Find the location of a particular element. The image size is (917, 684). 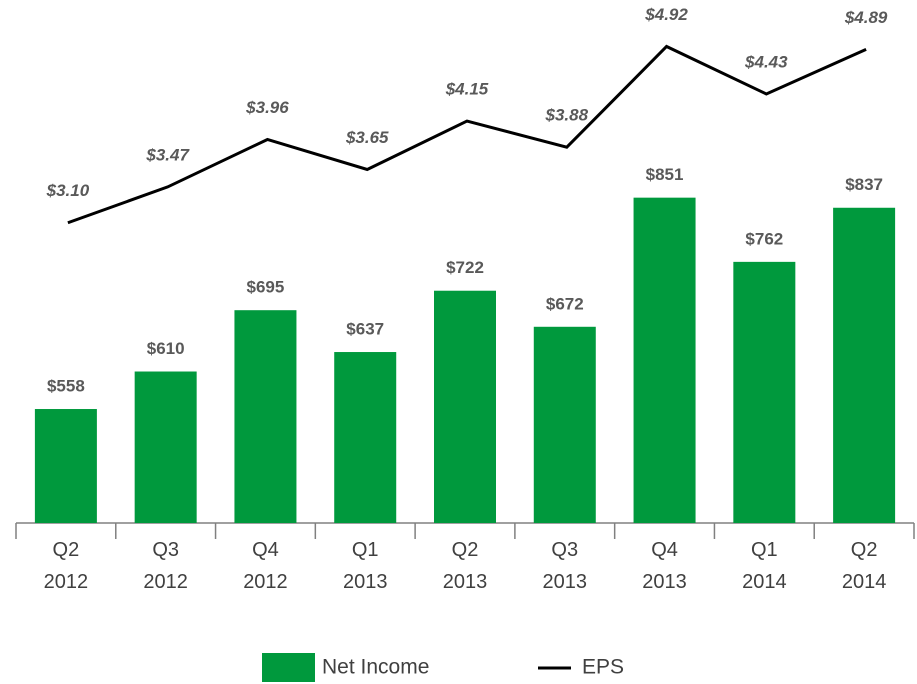

x-tick-label: Q1 2014 is located at coordinates (764, 566).